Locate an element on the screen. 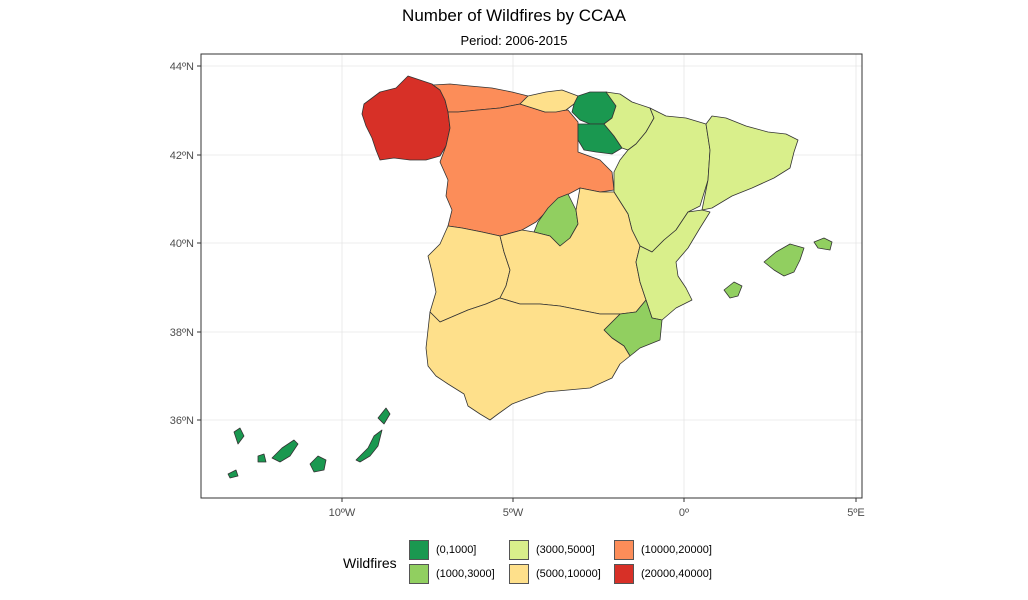 The image size is (1028, 600). region-canarias-fuerteventura is located at coordinates (369, 446).